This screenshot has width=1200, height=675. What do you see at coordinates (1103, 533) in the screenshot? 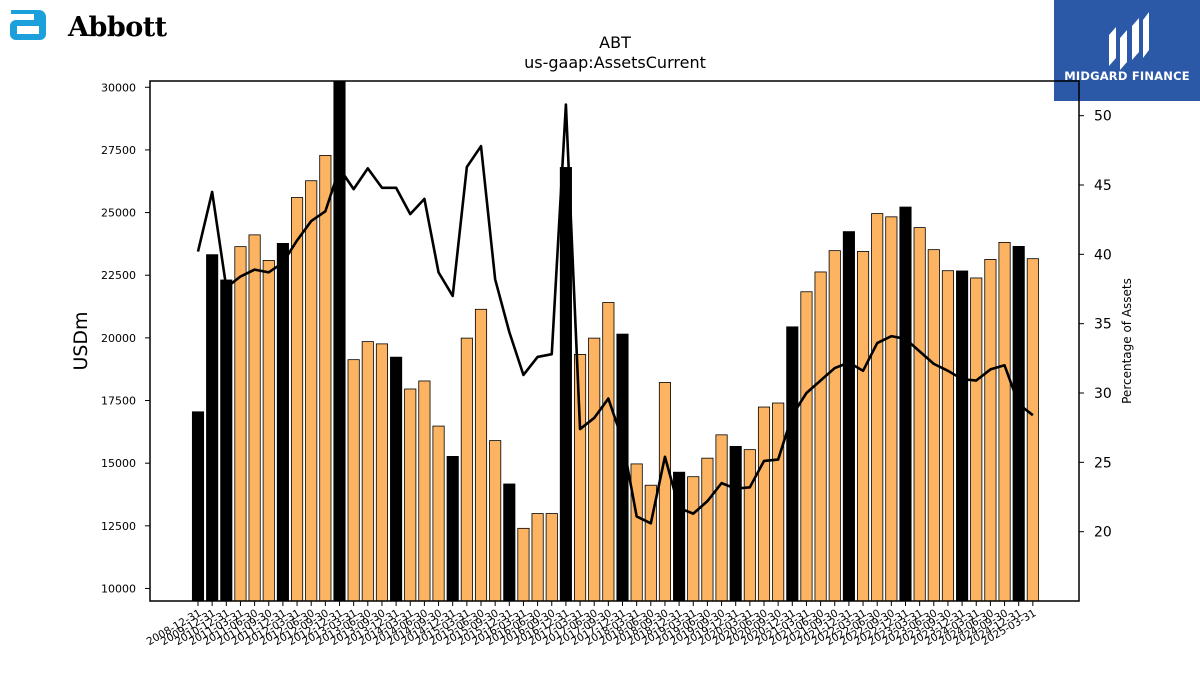
I see `y2-tick-label: 20` at bounding box center [1103, 533].